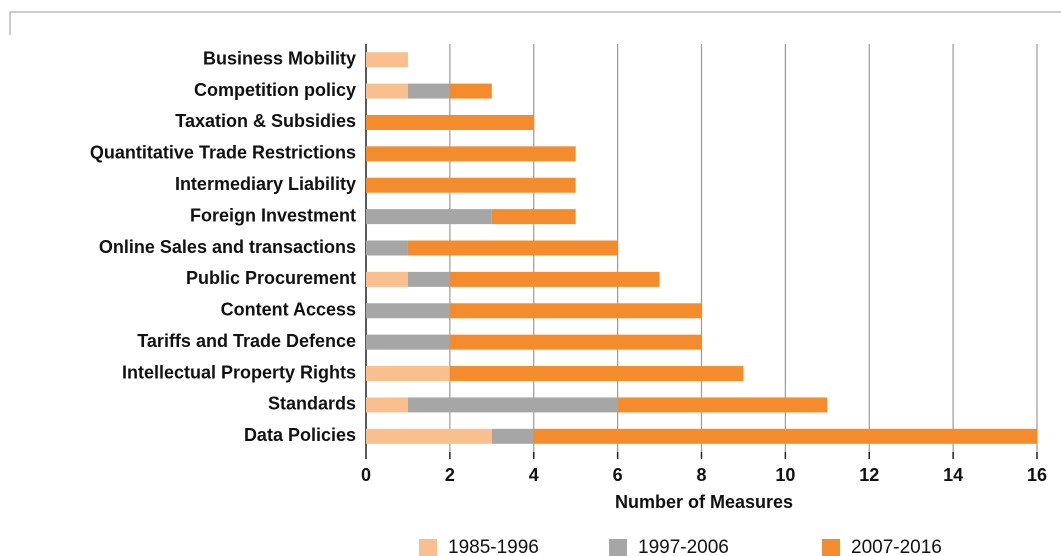  What do you see at coordinates (265, 121) in the screenshot?
I see `y-tick-label: Taxation & Subsidies` at bounding box center [265, 121].